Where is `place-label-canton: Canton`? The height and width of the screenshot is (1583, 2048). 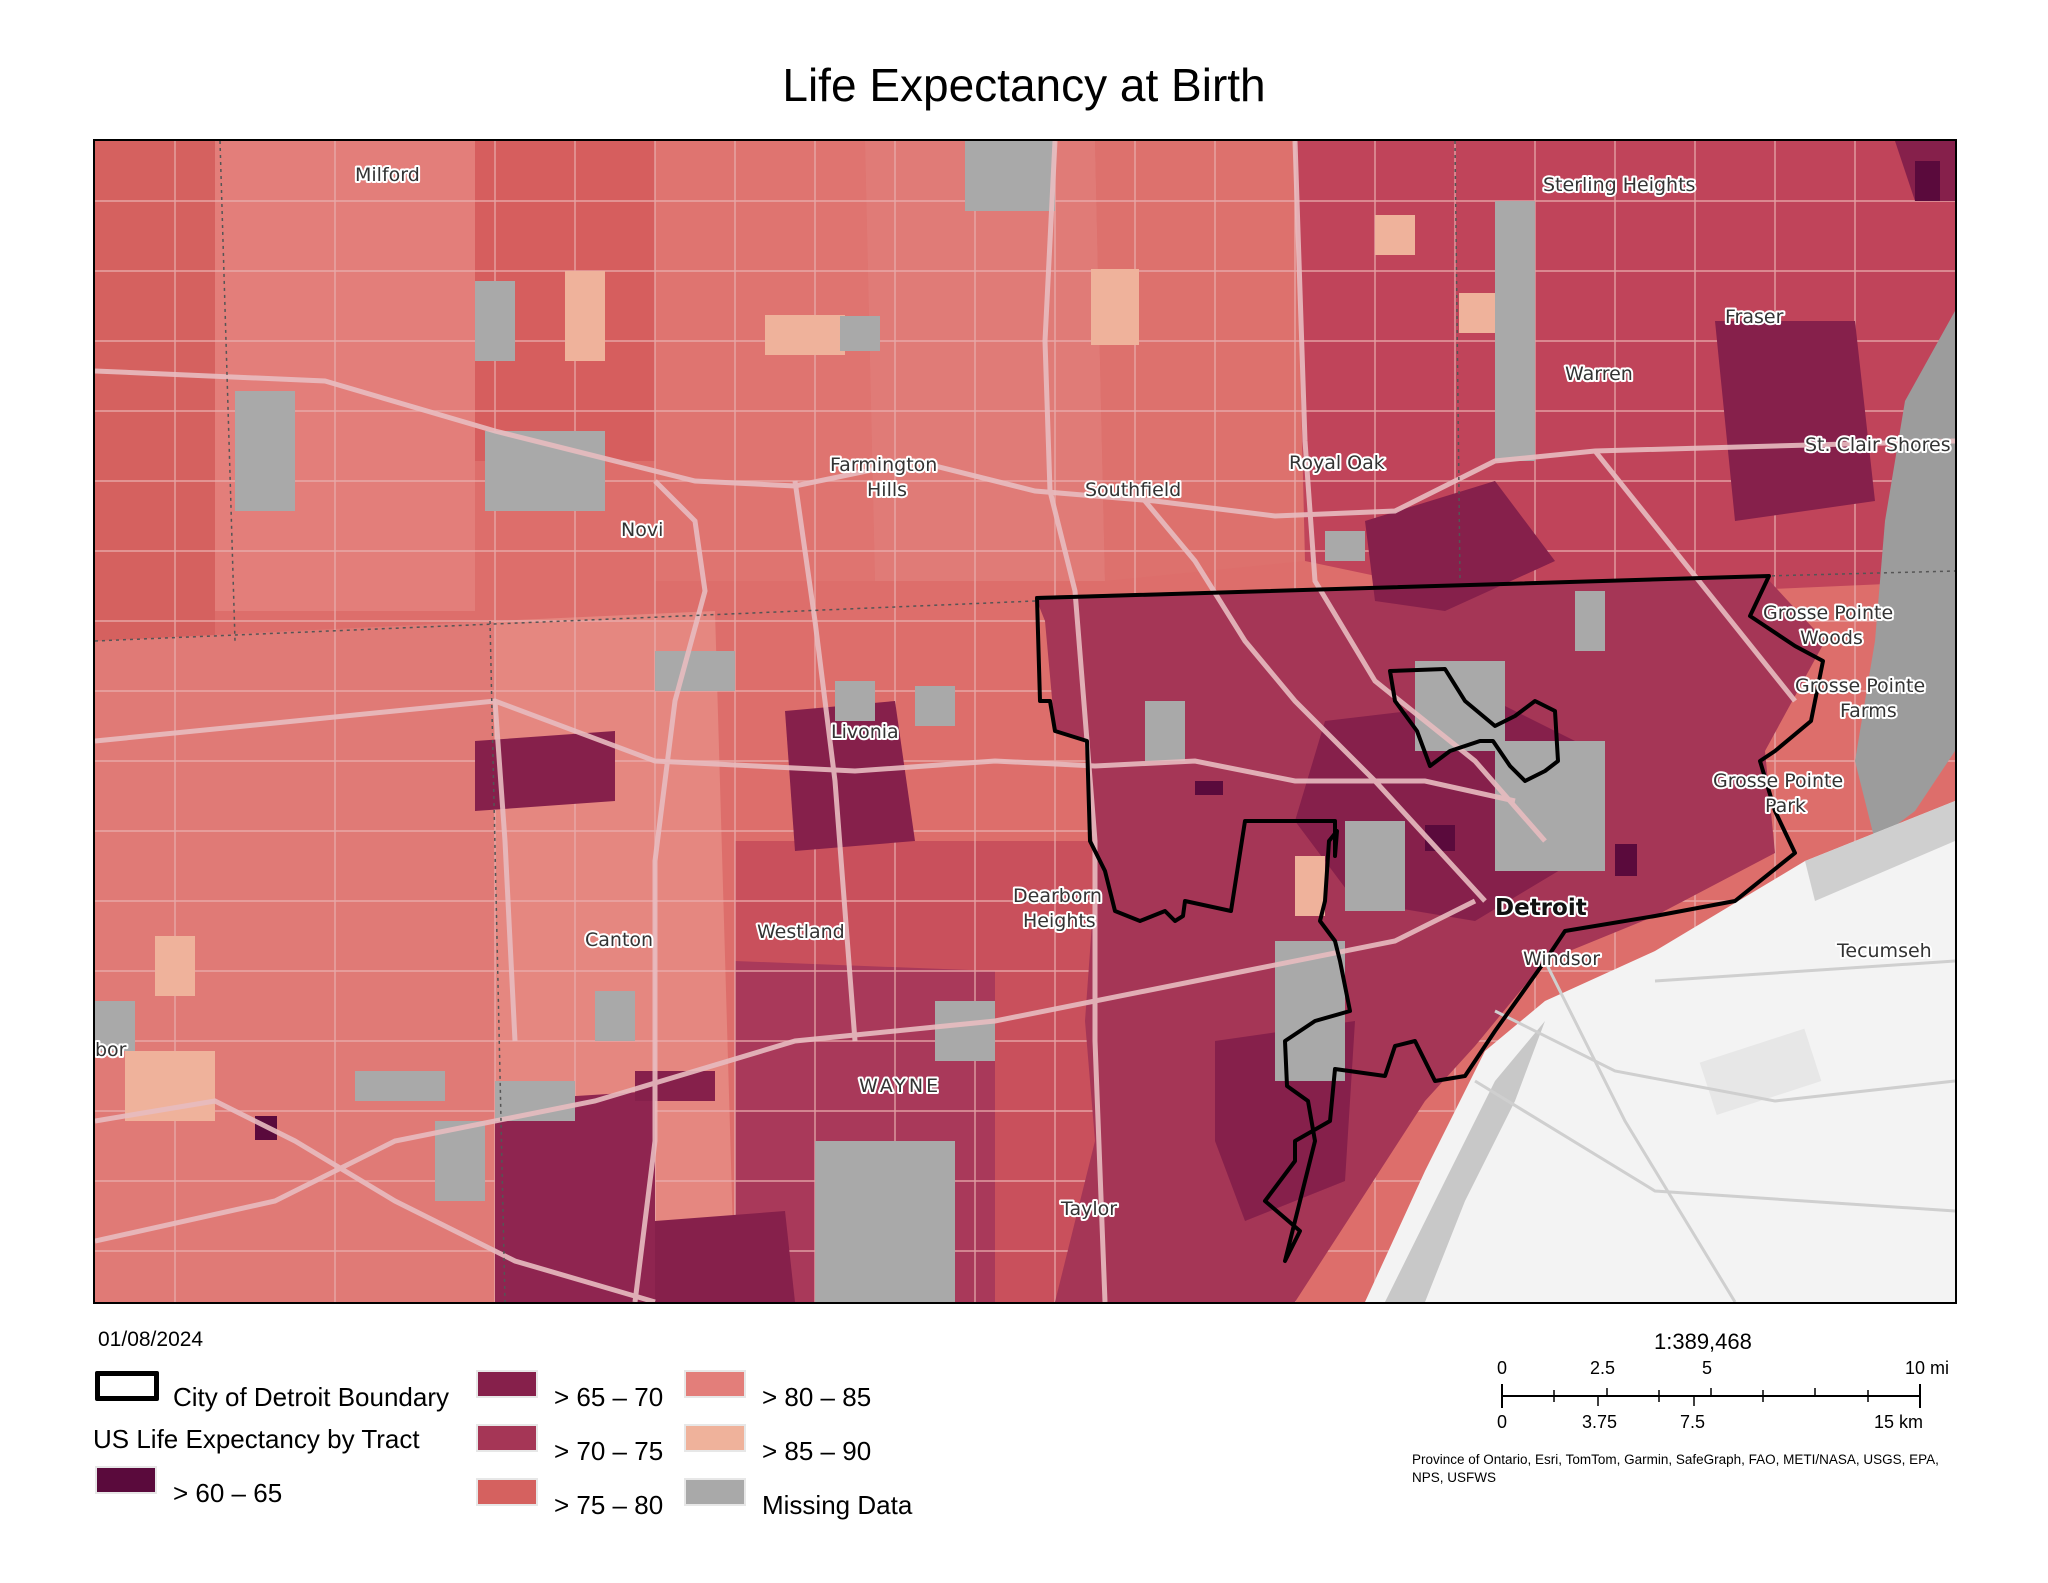
place-label-canton: Canton is located at coordinates (619, 940).